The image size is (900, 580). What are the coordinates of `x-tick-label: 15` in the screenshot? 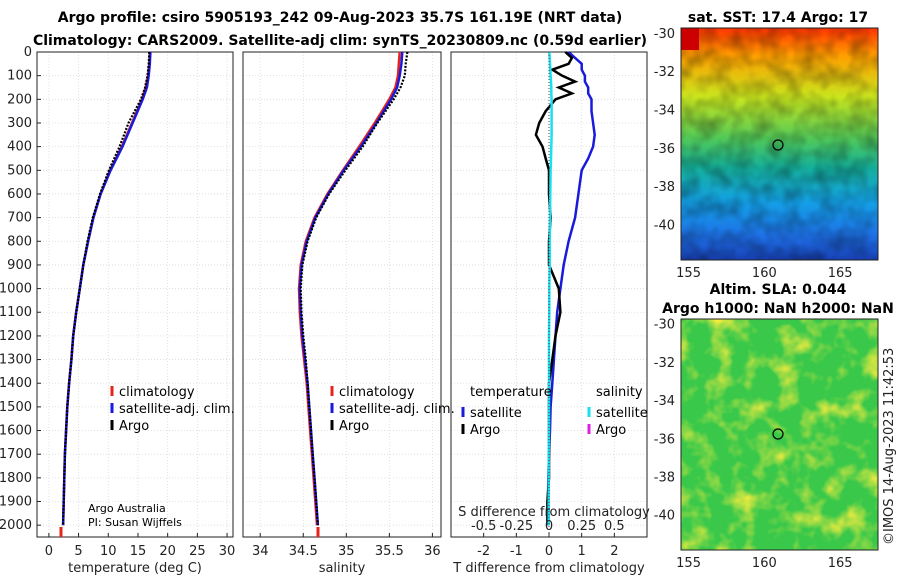 It's located at (138, 551).